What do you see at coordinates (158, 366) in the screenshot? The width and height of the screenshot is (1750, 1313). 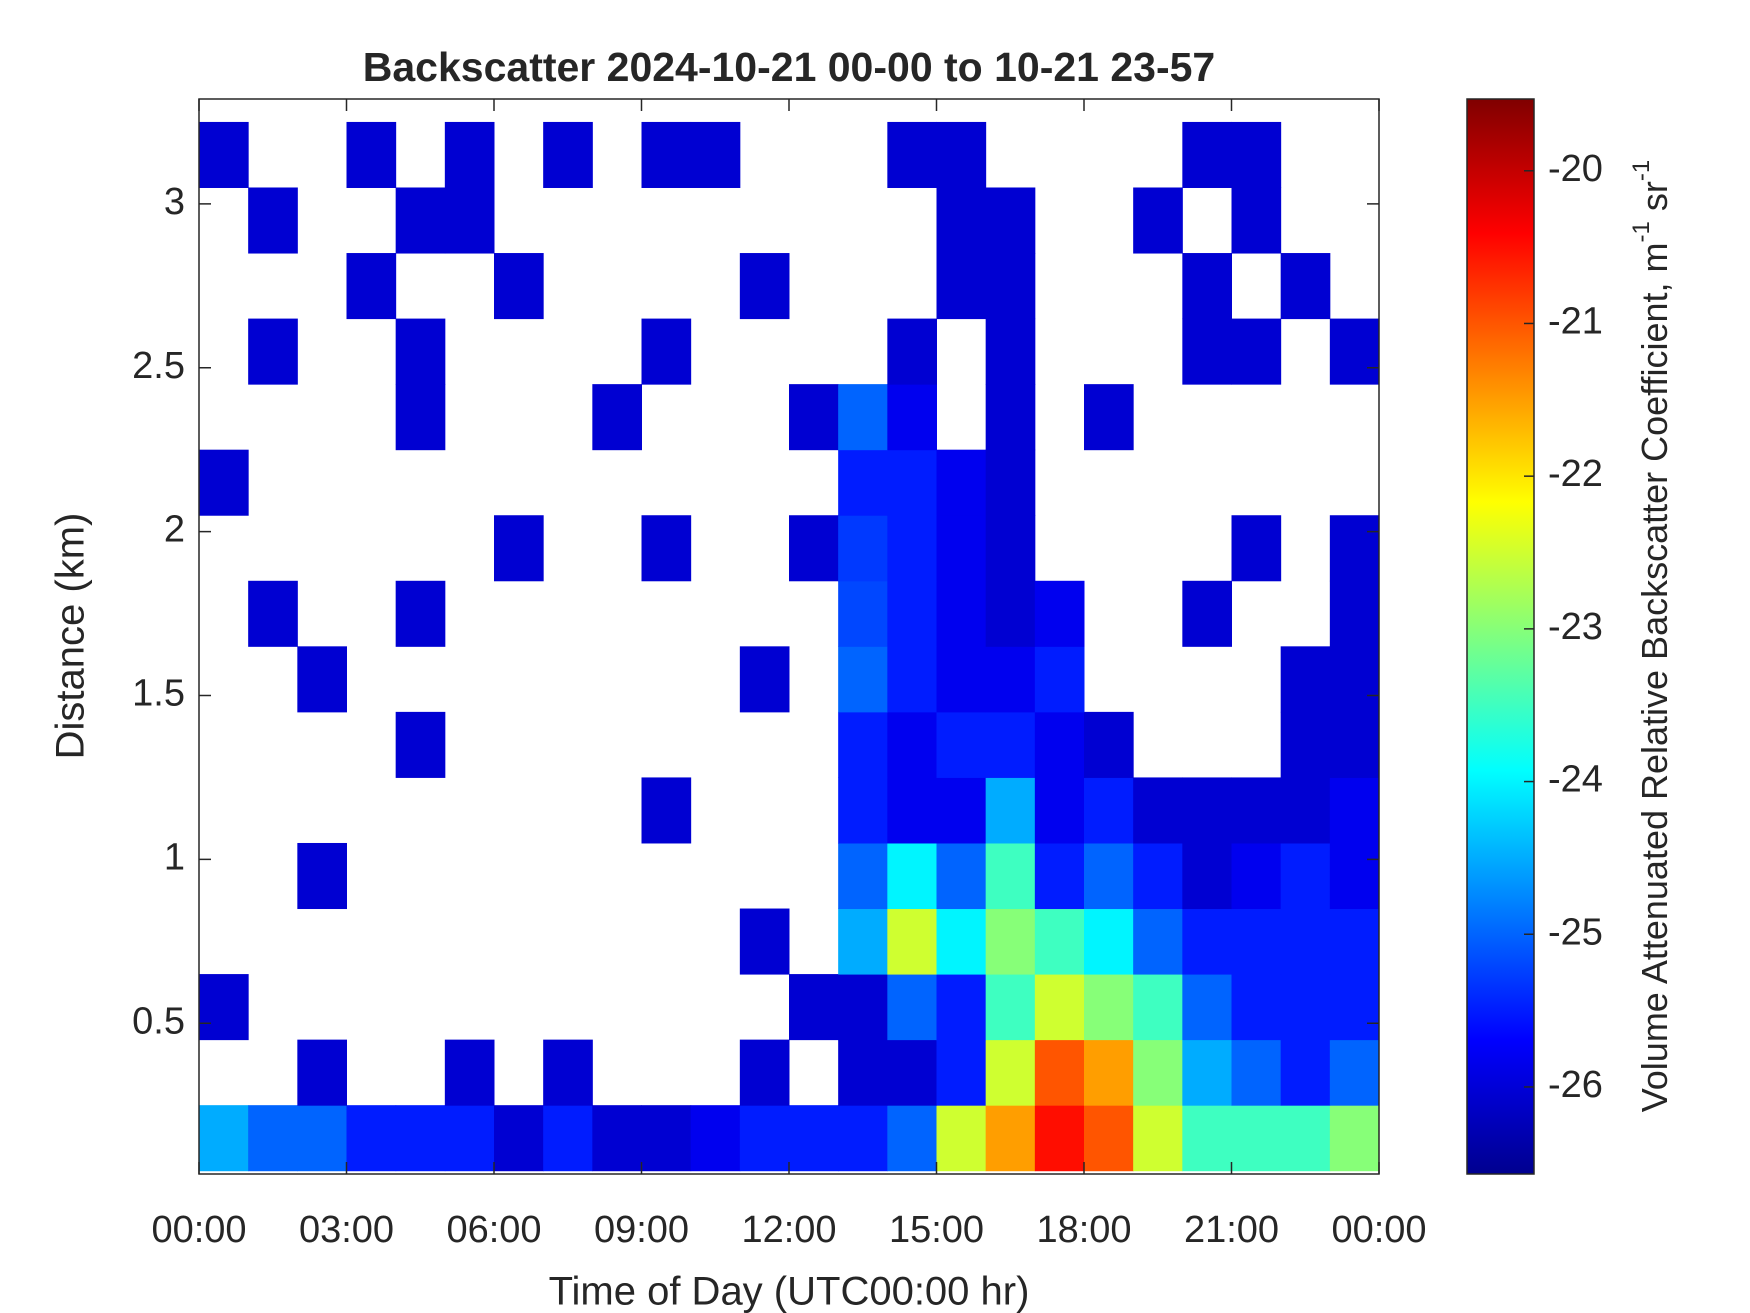 I see `y-tick-label: 2.5` at bounding box center [158, 366].